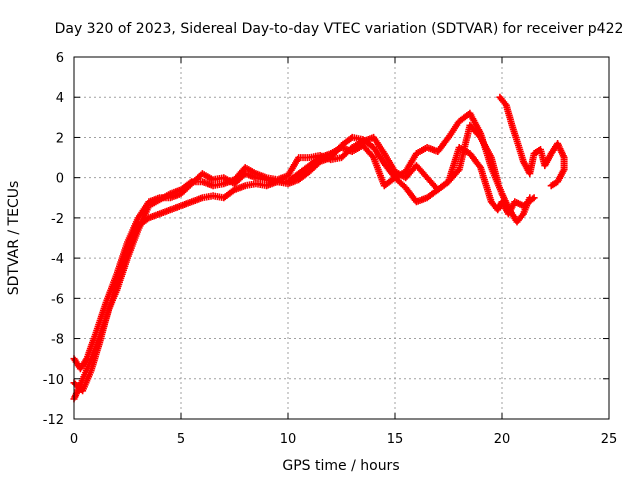 The height and width of the screenshot is (480, 640). Describe the element at coordinates (609, 439) in the screenshot. I see `x-tick-label: 25` at that location.